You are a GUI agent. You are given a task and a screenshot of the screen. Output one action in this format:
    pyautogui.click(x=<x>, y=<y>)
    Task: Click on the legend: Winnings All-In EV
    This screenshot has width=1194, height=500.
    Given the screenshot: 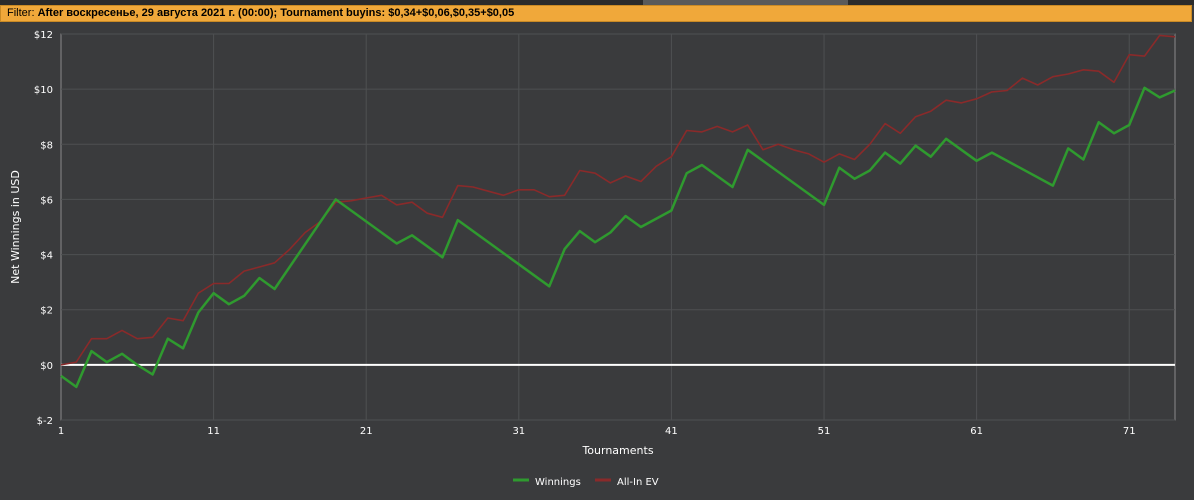 What is the action you would take?
    pyautogui.click(x=586, y=482)
    